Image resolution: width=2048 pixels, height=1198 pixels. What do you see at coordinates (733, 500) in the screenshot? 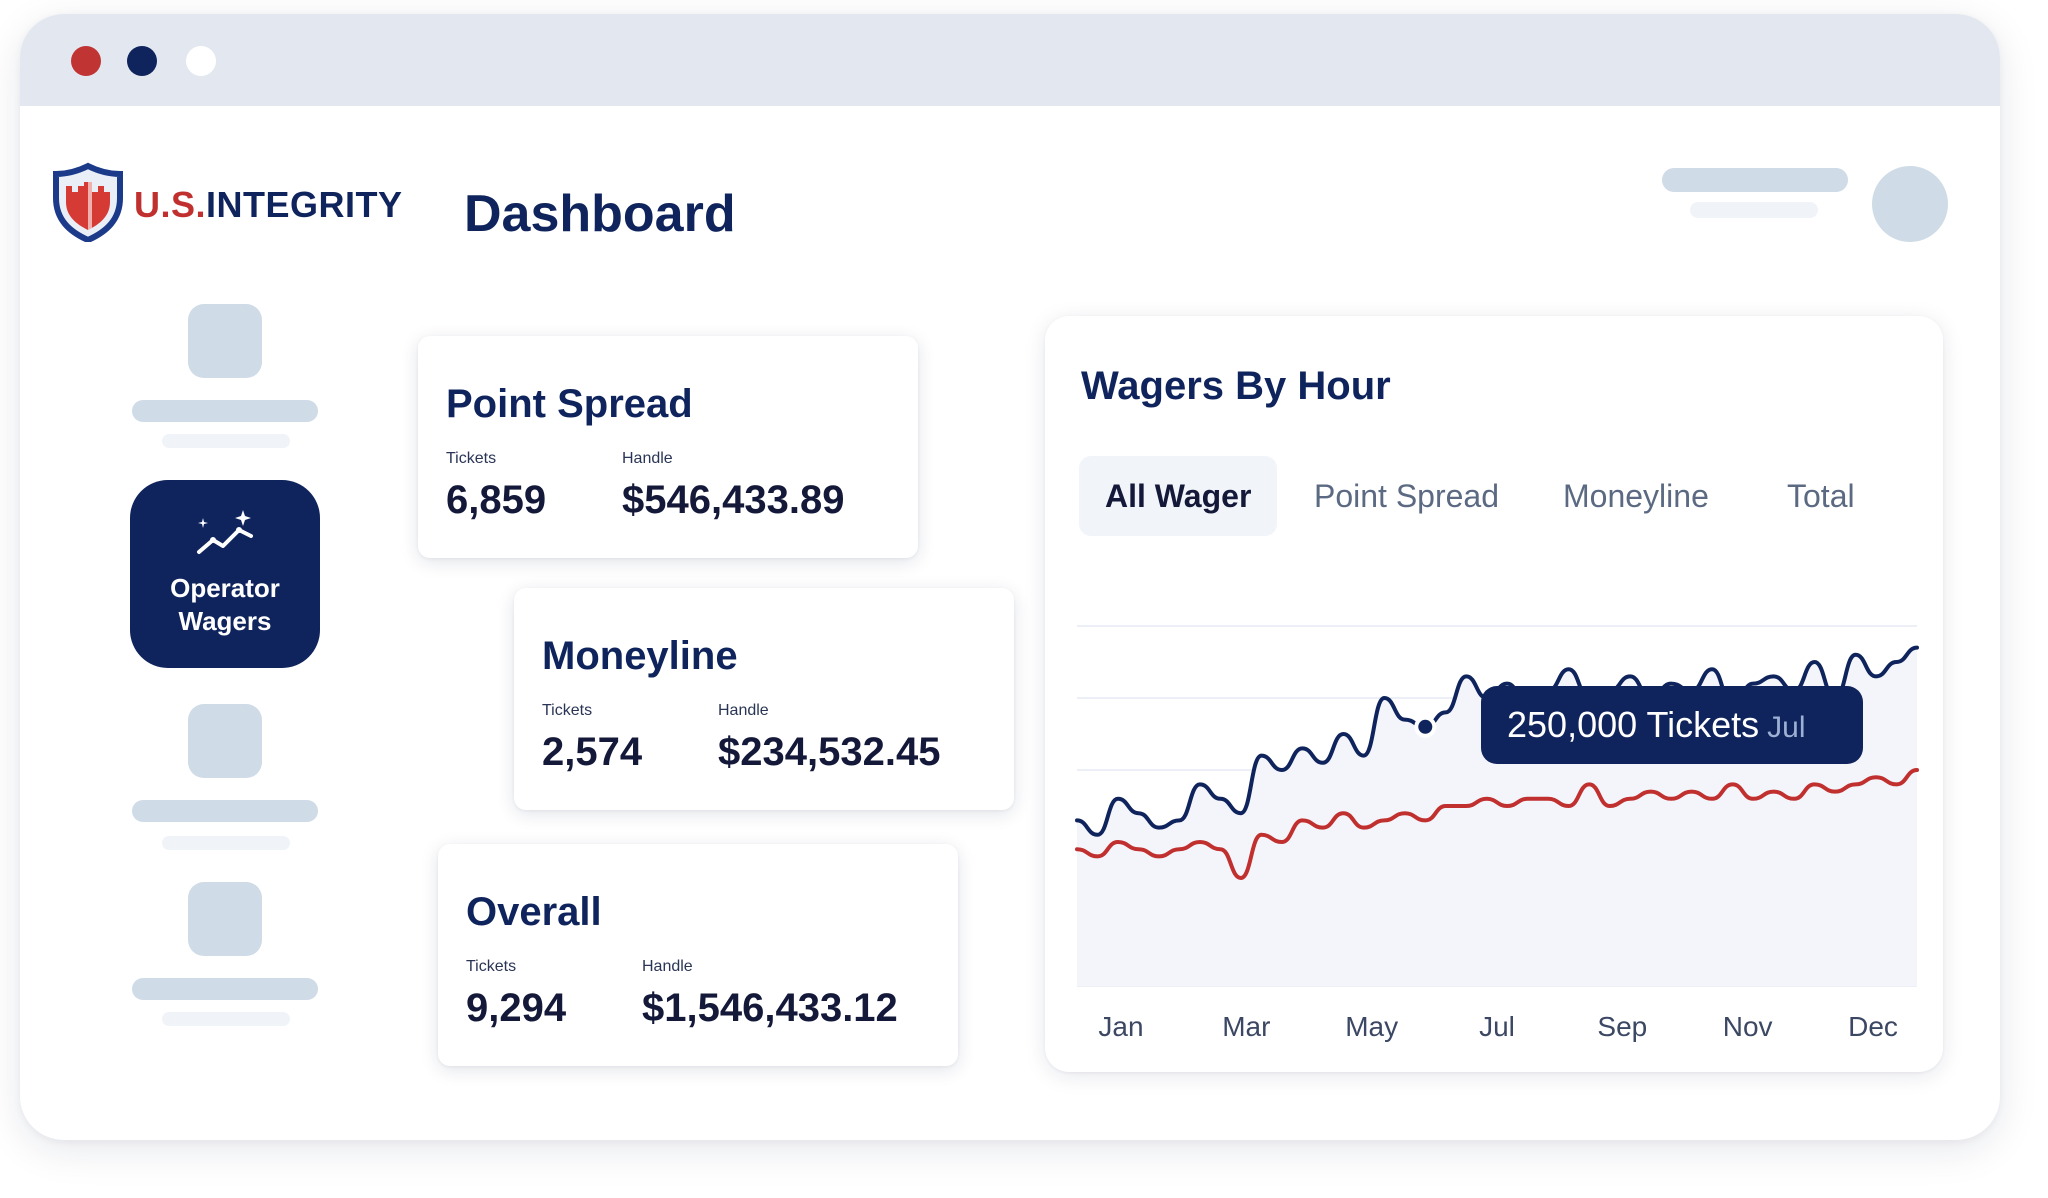
I see `handle-value: $546,433.89` at bounding box center [733, 500].